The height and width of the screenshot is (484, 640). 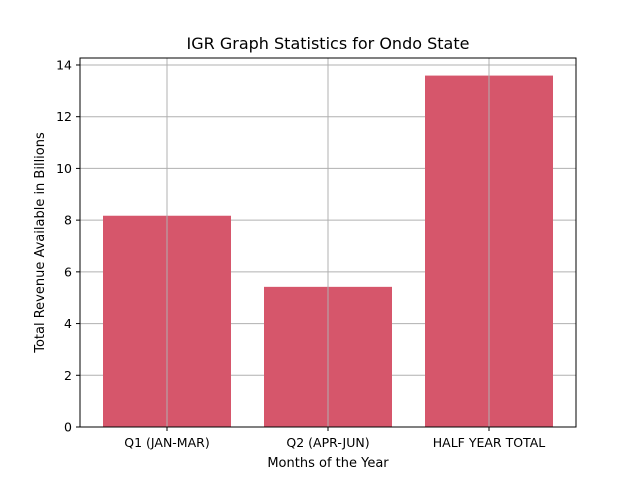 What do you see at coordinates (64, 168) in the screenshot?
I see `y-tick-label: 10` at bounding box center [64, 168].